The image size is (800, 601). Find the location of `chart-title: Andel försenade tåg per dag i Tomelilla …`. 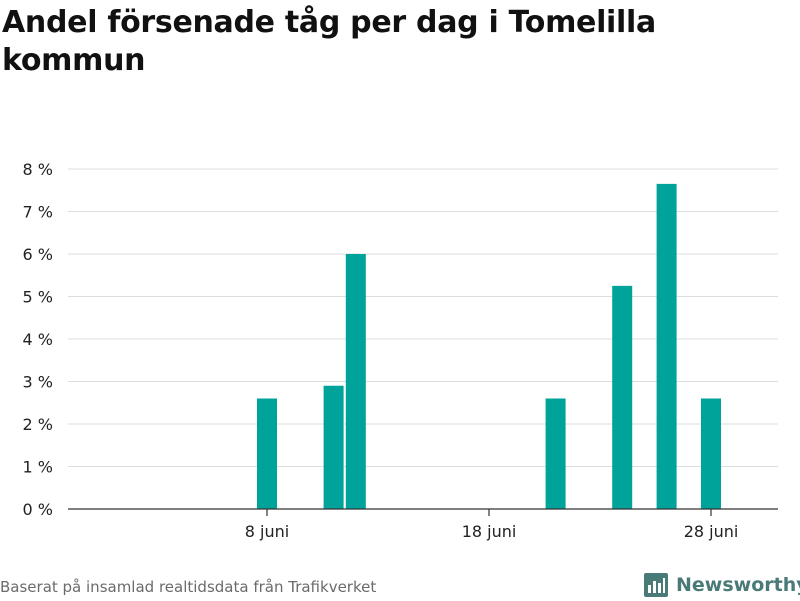

chart-title: Andel försenade tåg per dag i Tomelilla … is located at coordinates (329, 41).